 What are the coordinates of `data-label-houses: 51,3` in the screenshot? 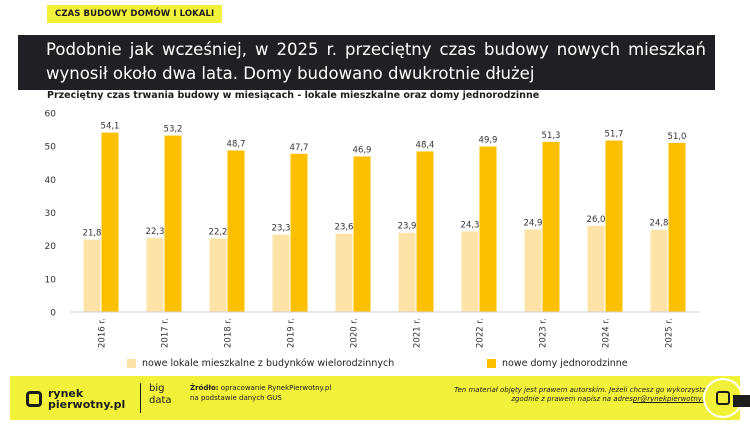 It's located at (551, 136).